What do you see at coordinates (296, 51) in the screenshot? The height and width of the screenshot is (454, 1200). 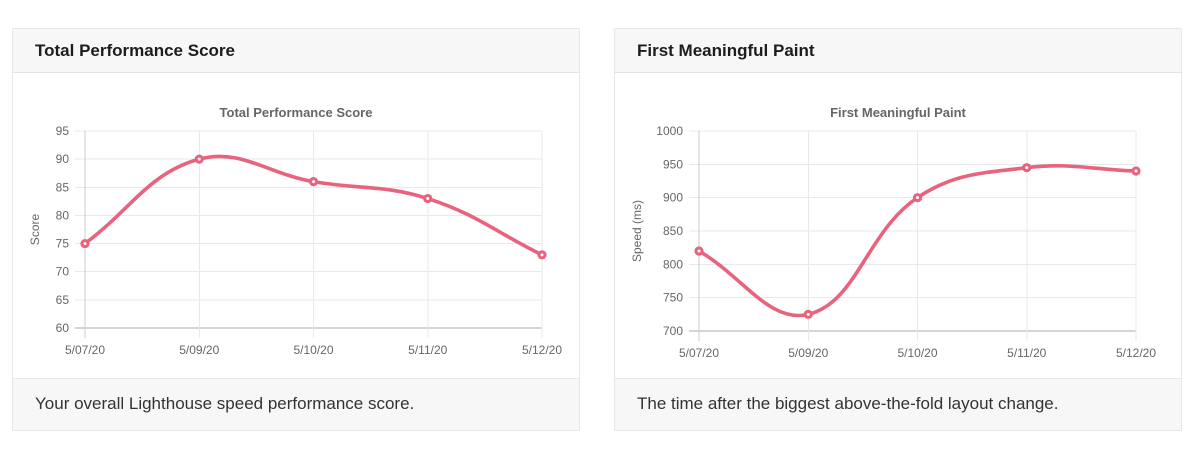 I see `card-header: Total Performance Score` at bounding box center [296, 51].